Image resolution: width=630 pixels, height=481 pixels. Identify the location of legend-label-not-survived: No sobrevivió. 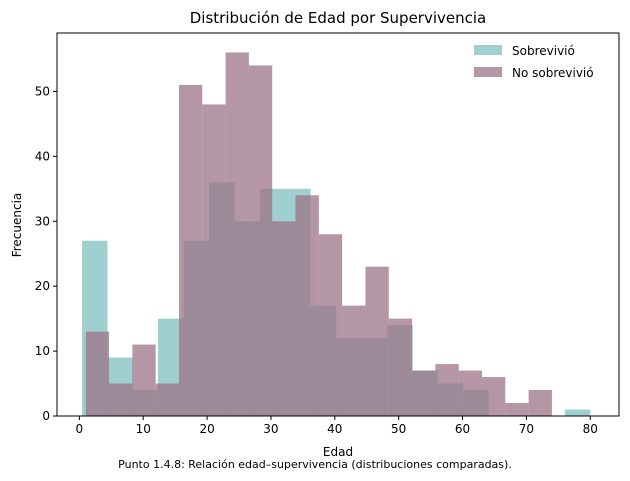
(553, 73).